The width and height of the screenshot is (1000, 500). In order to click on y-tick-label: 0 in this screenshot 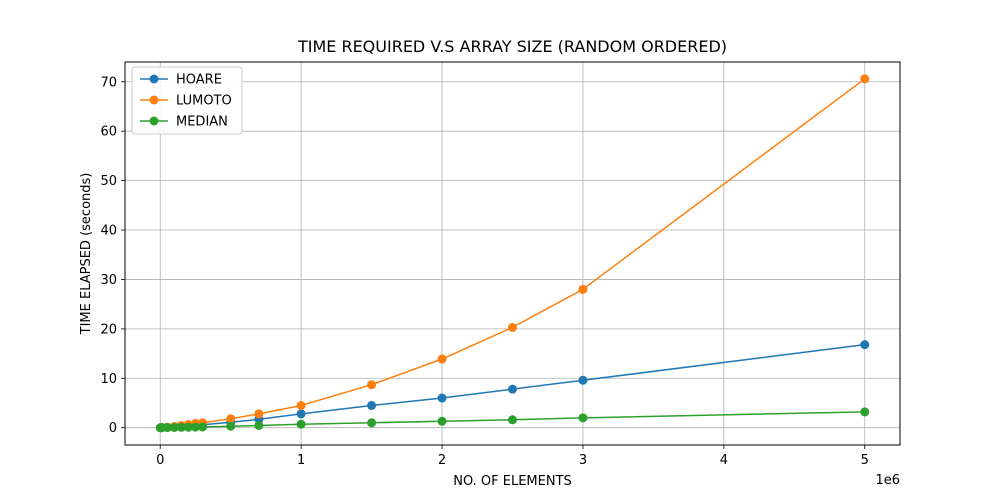, I will do `click(113, 428)`.